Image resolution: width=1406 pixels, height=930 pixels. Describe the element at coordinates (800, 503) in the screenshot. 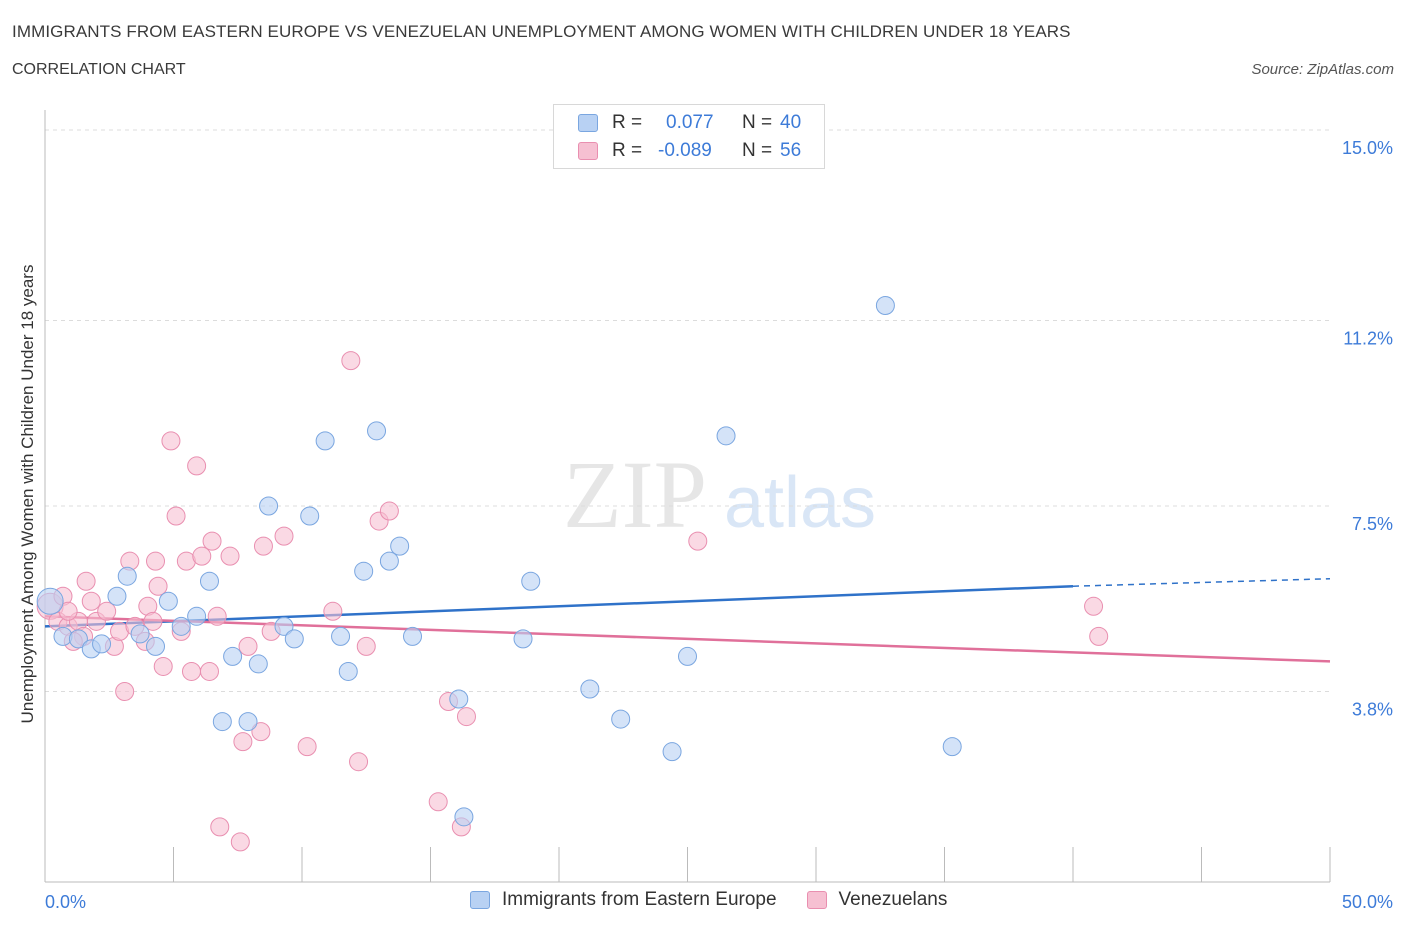

I see `watermark-atlas: atlas` at that location.